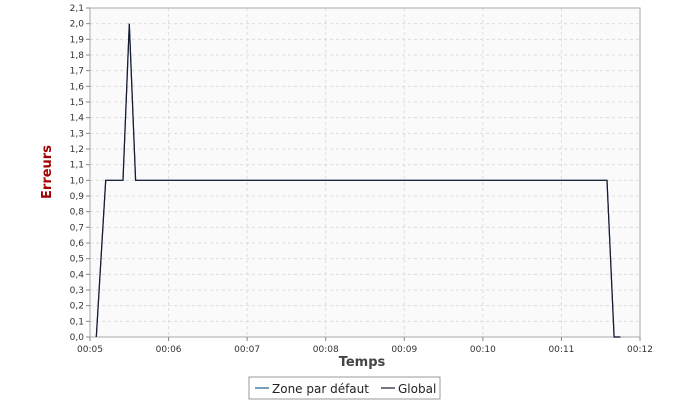  What do you see at coordinates (77, 307) in the screenshot?
I see `y-tick-label: 0,2` at bounding box center [77, 307].